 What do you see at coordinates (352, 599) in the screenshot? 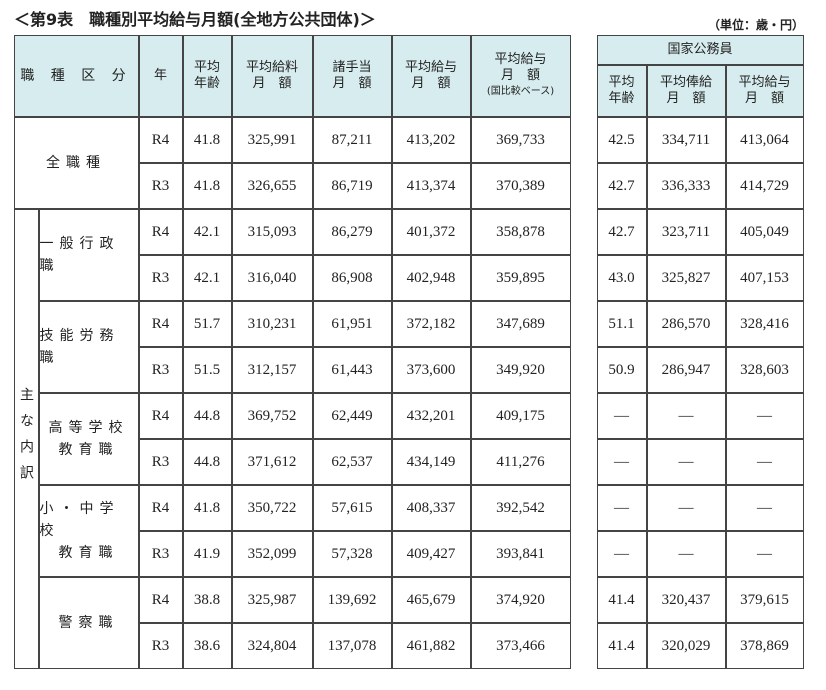
I see `value-cell: 139,692` at bounding box center [352, 599].